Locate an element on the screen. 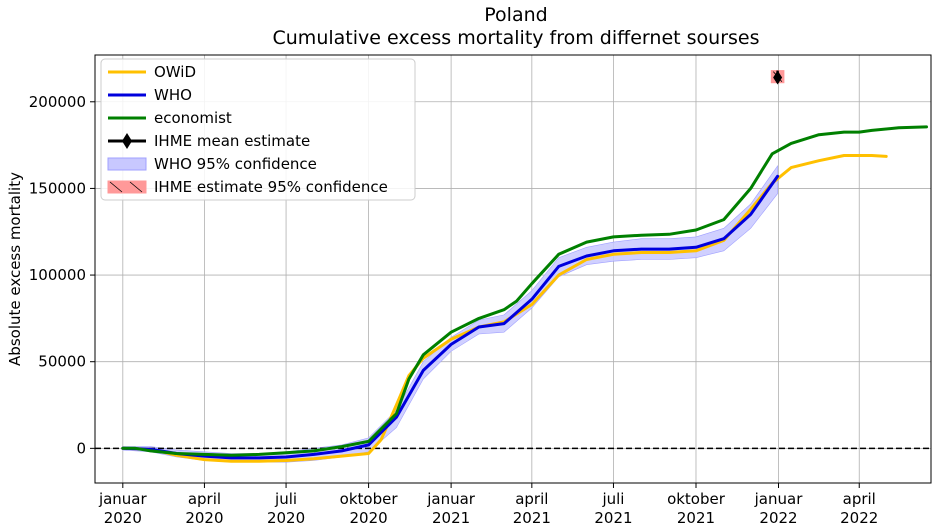  x-tick-label: januar 2021 is located at coordinates (451, 508).